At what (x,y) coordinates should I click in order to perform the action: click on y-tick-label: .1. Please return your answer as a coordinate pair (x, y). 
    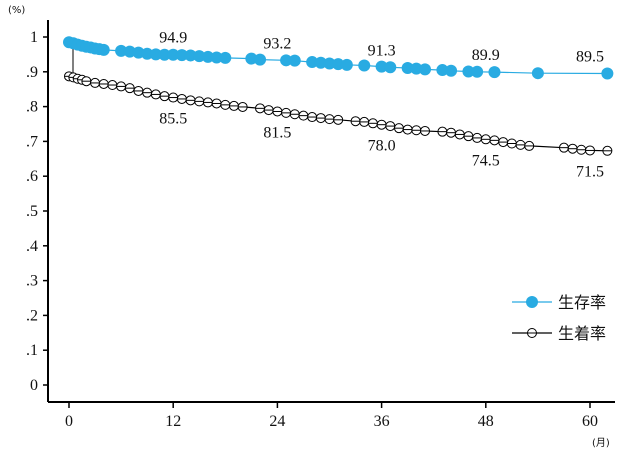
    Looking at the image, I should click on (32, 350).